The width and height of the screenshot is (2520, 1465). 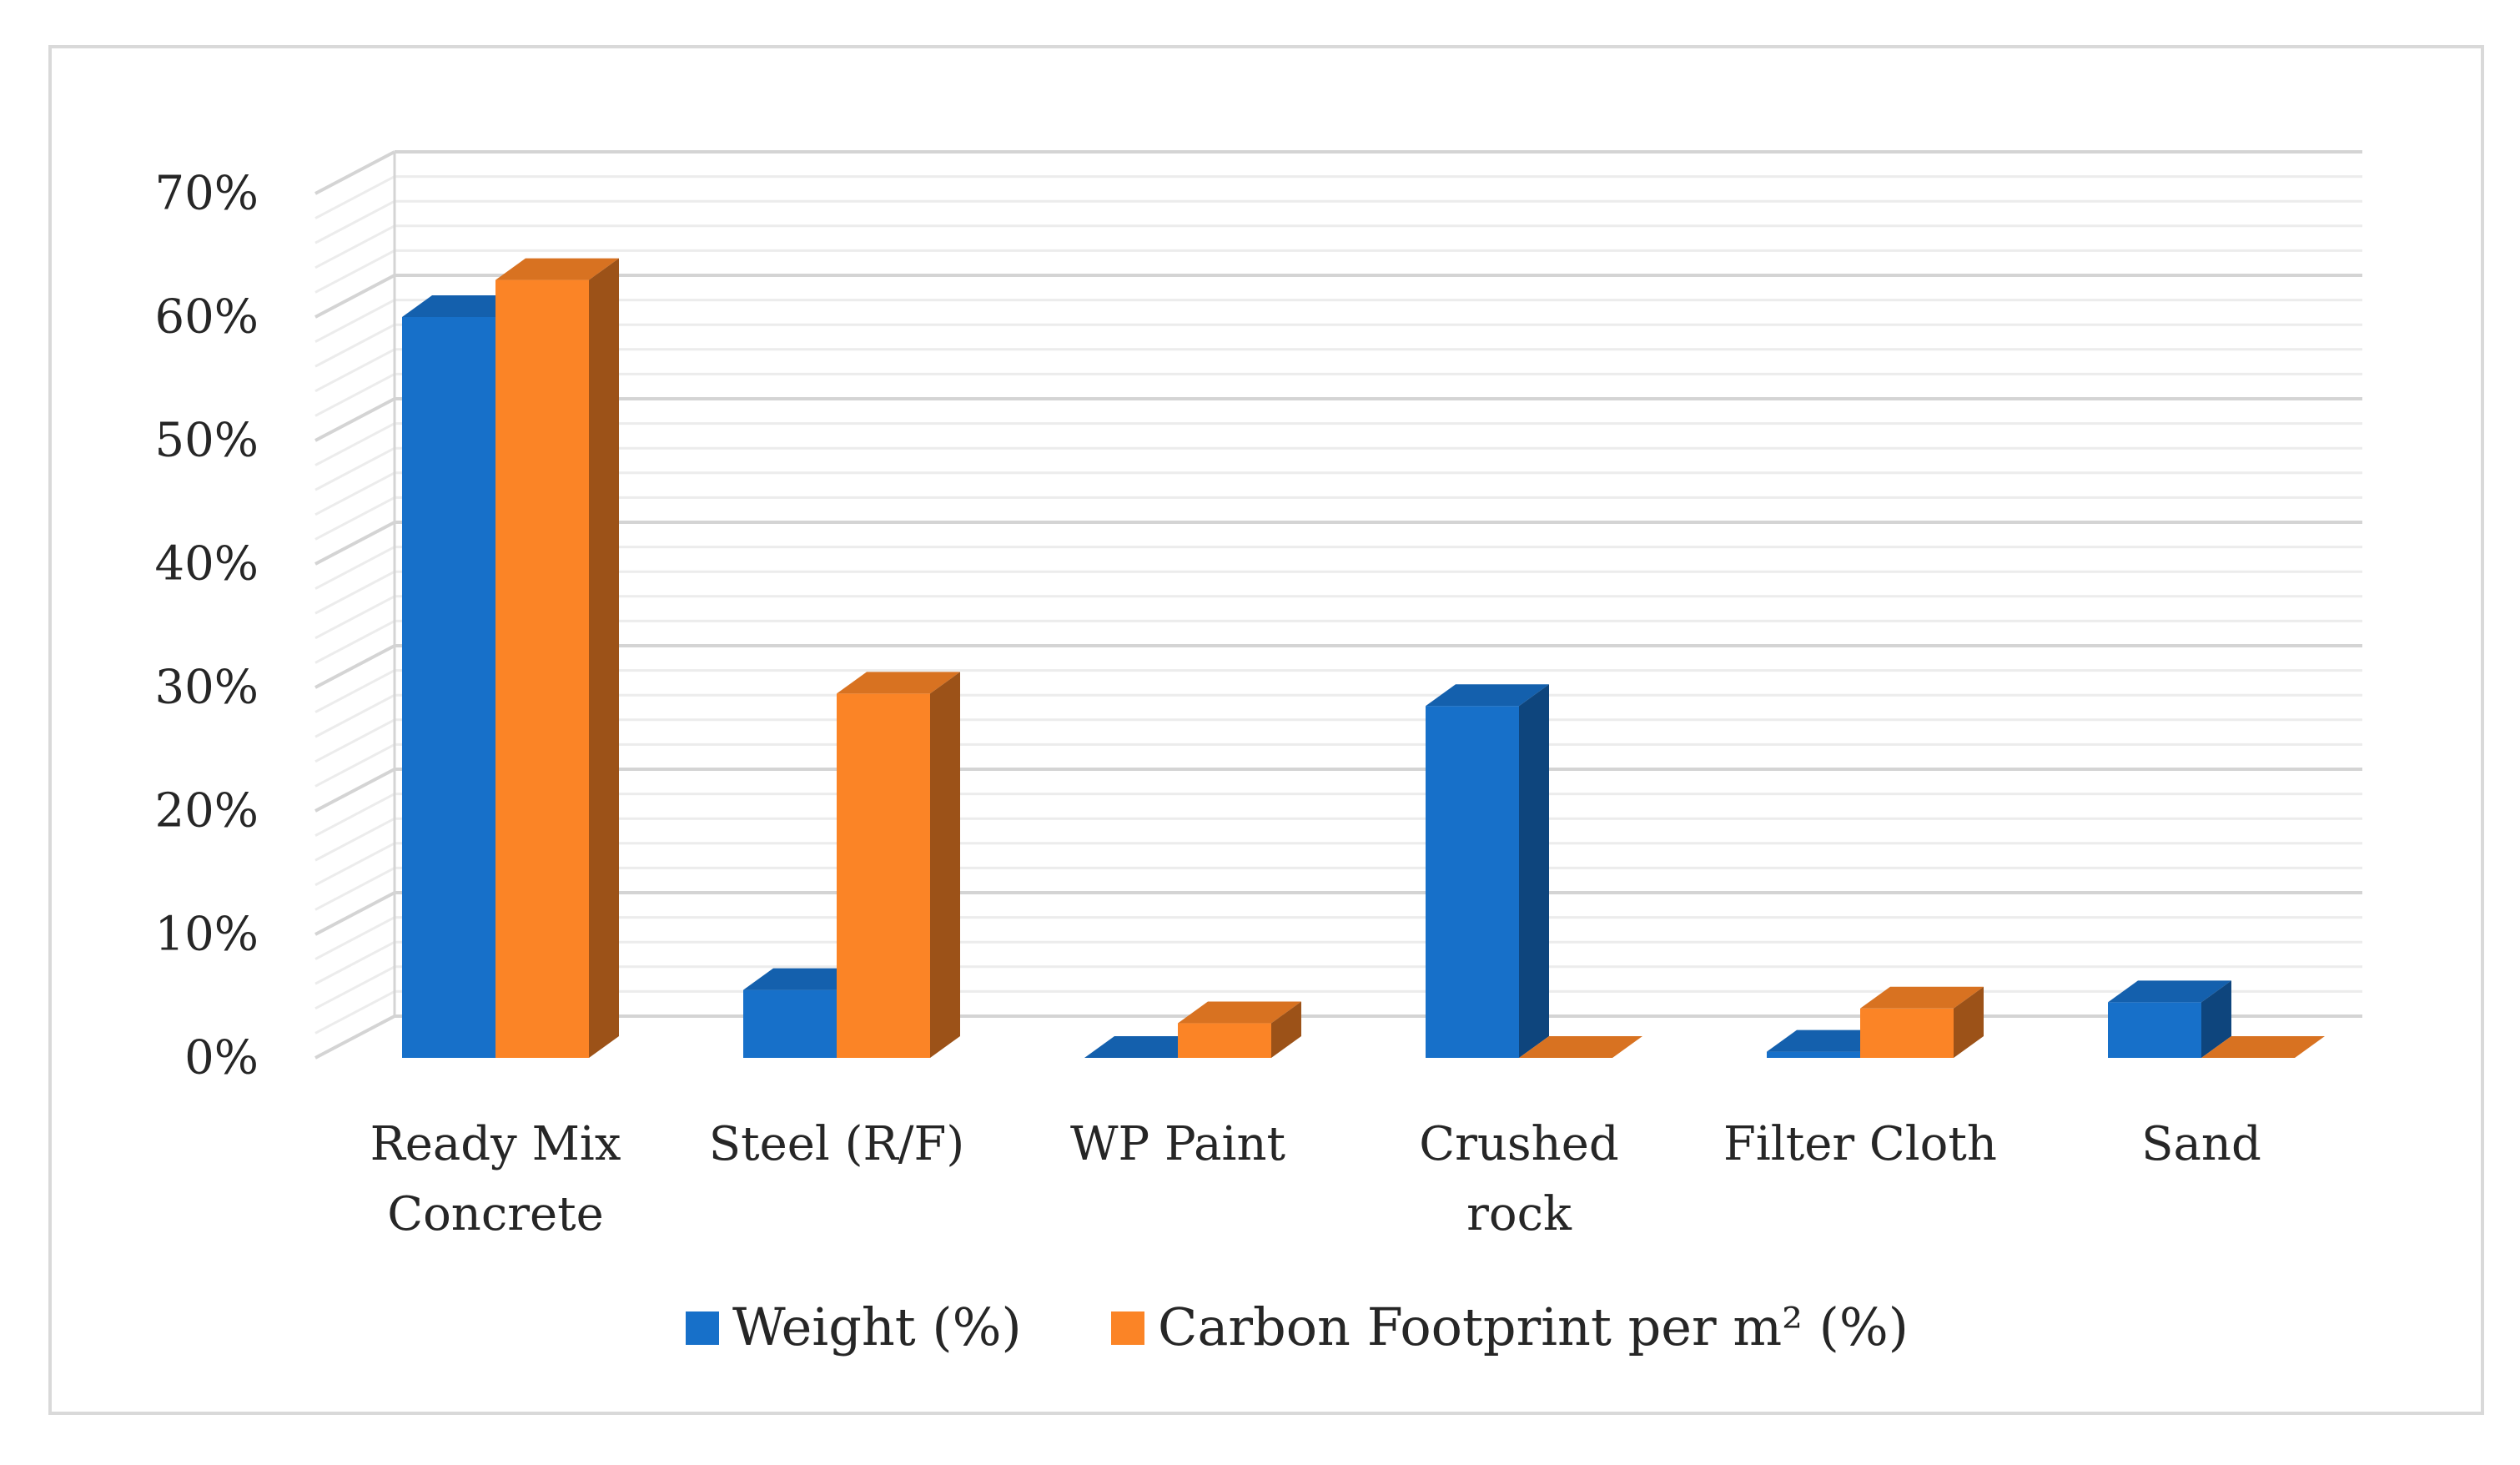 I want to click on y-tick-label: 40%, so click(x=207, y=565).